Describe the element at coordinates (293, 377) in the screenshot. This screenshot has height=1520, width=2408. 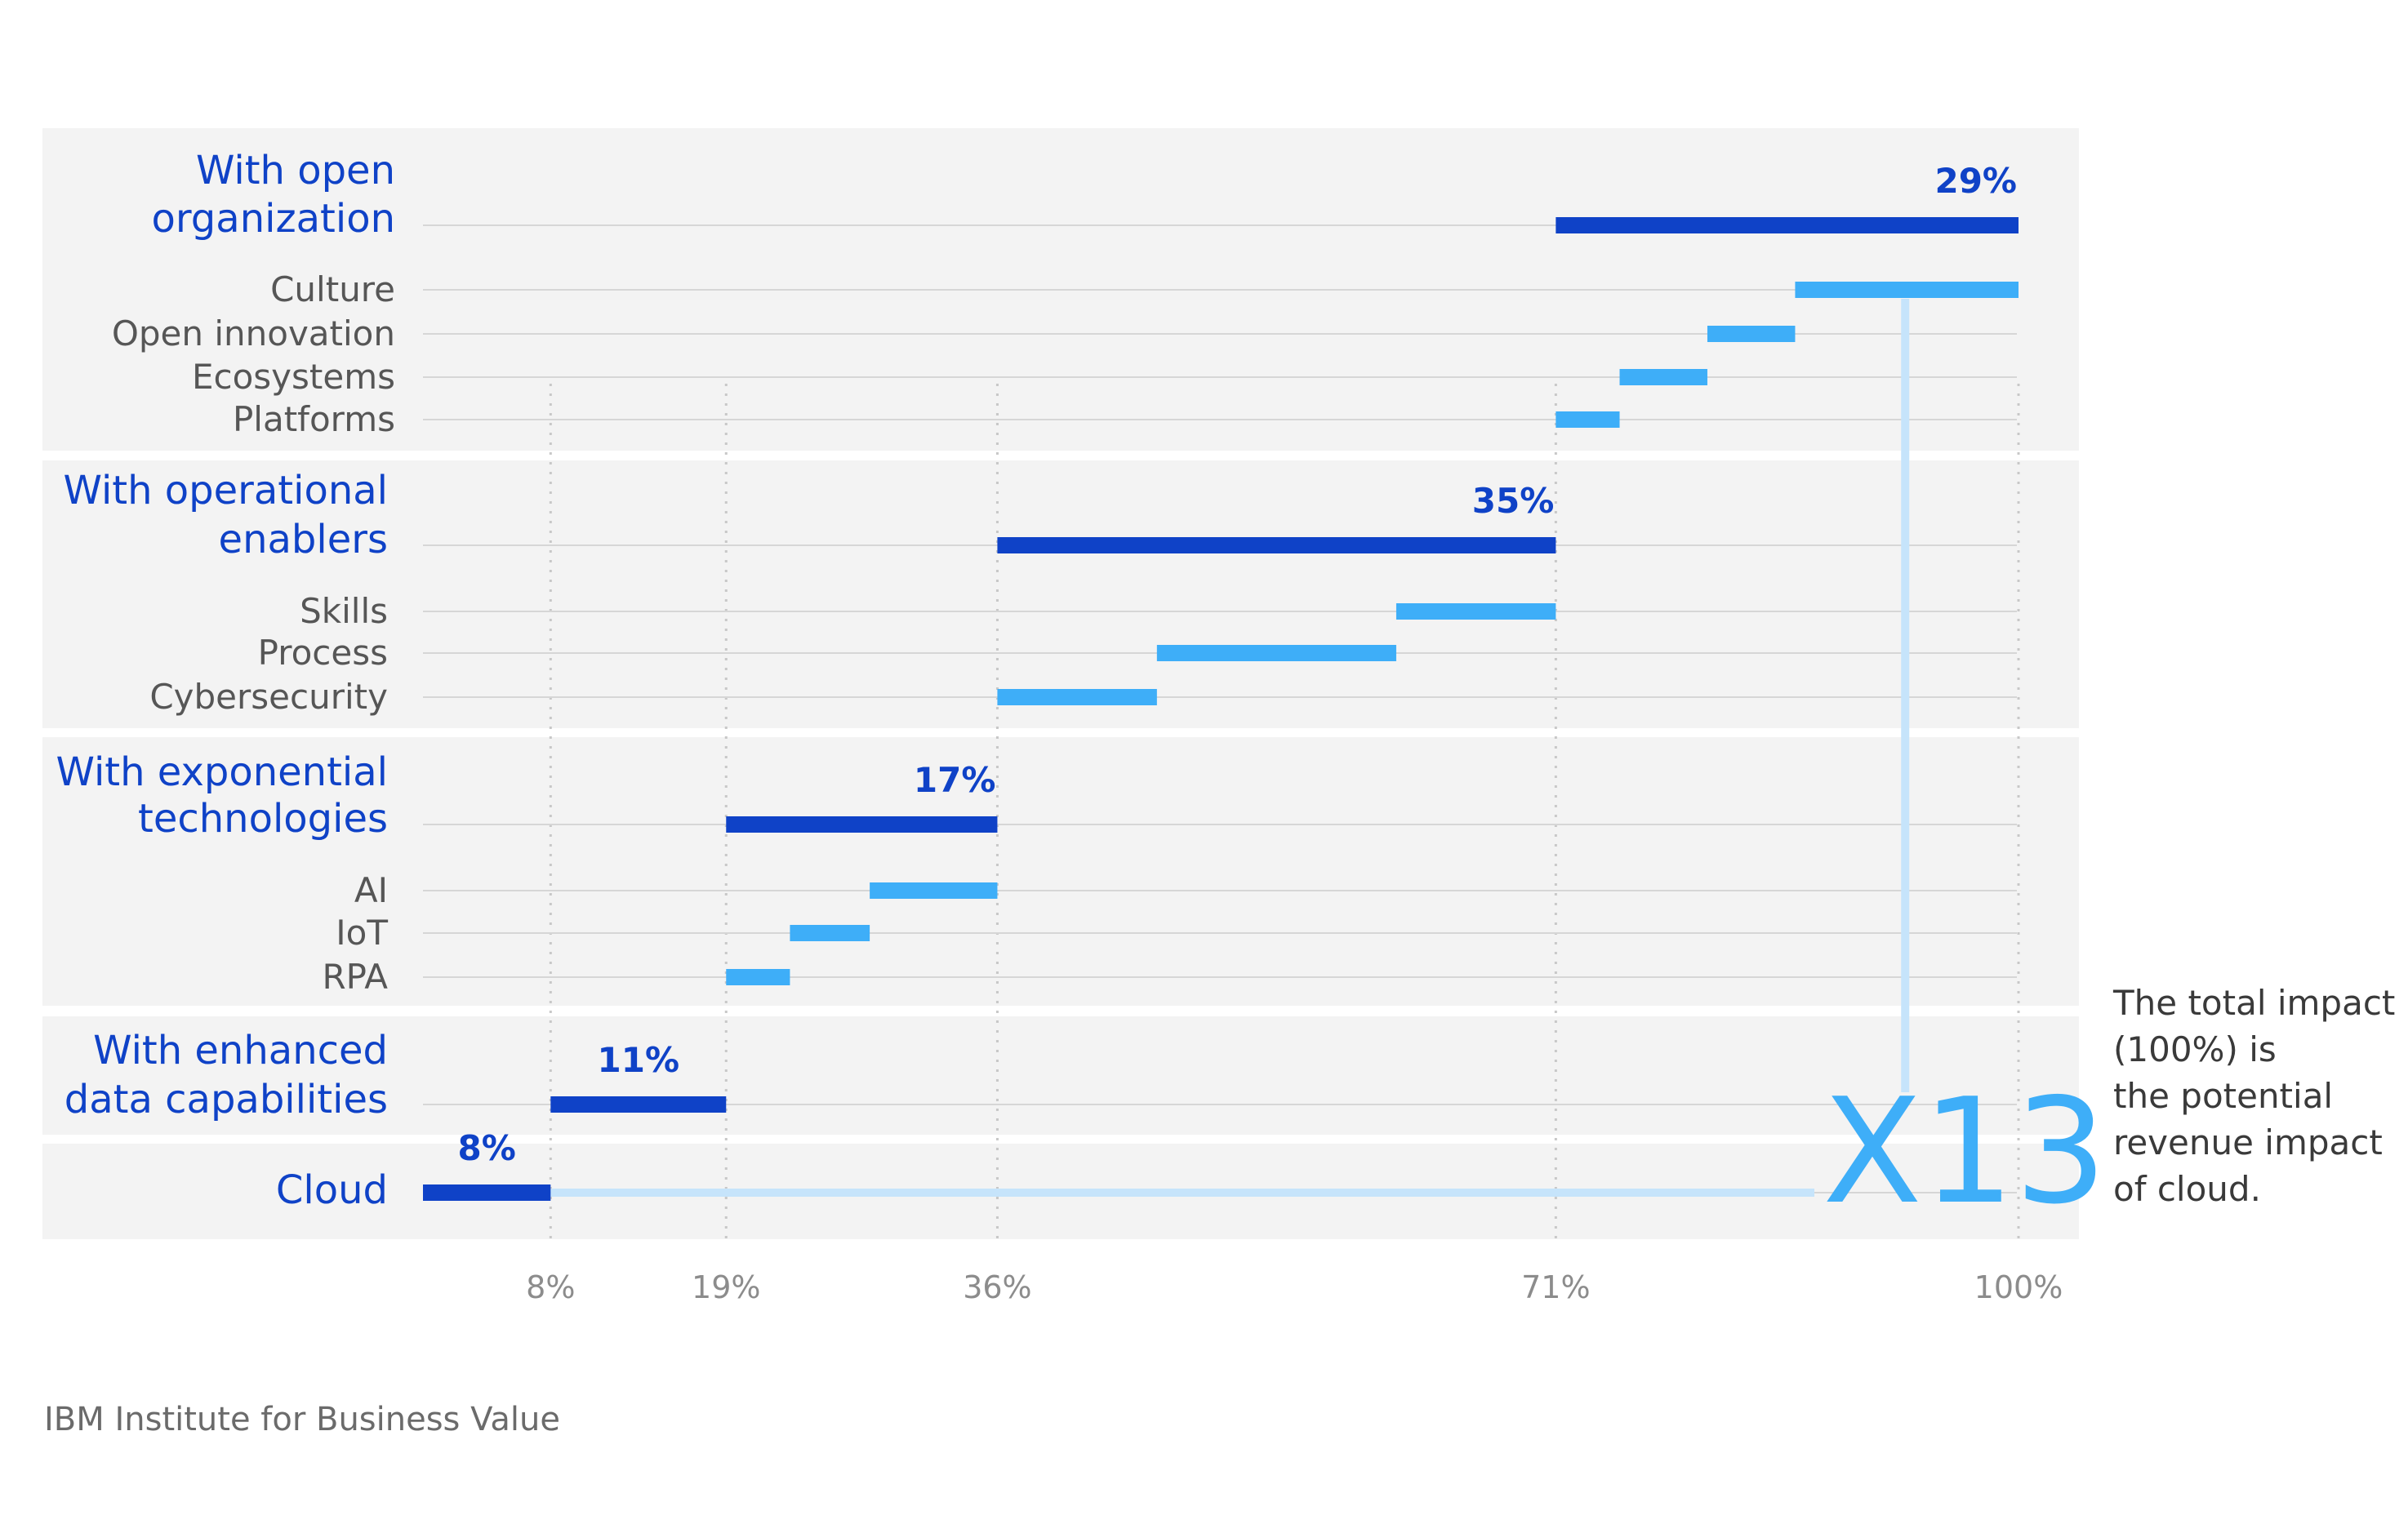
I see `item-label: Ecosystems` at that location.